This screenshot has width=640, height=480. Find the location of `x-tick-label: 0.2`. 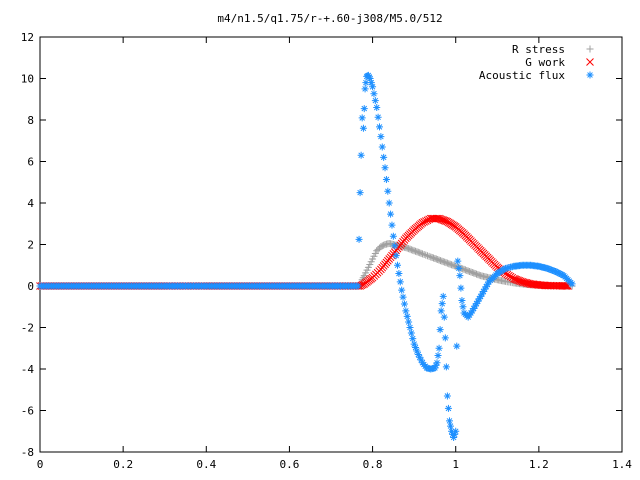

x-tick-label: 0.2 is located at coordinates (123, 464).